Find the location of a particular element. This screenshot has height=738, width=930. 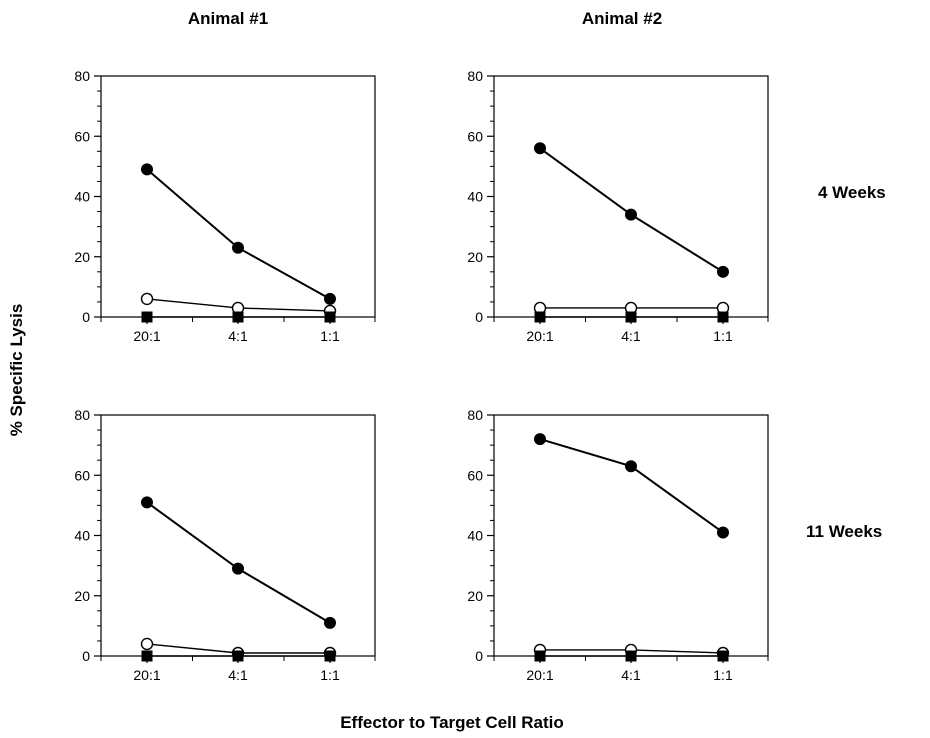

row-label-4-weeks: 4 Weeks is located at coordinates (852, 192).